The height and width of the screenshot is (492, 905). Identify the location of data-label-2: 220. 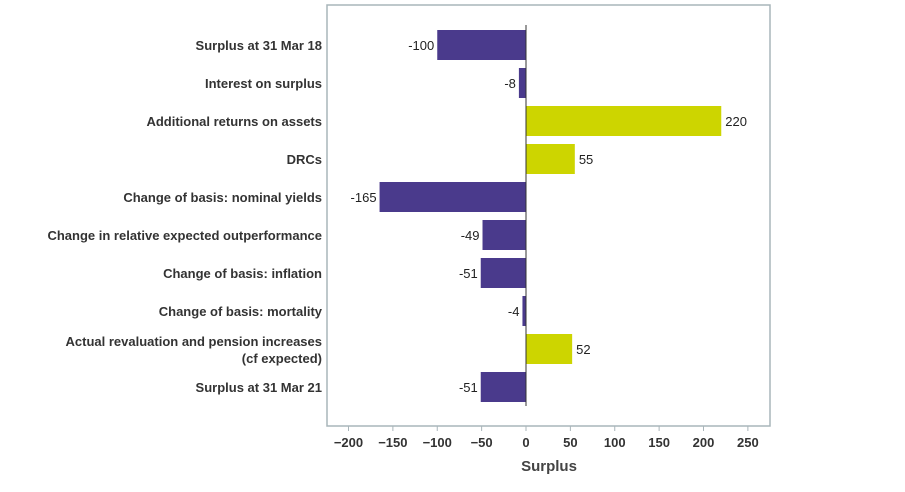
(736, 121).